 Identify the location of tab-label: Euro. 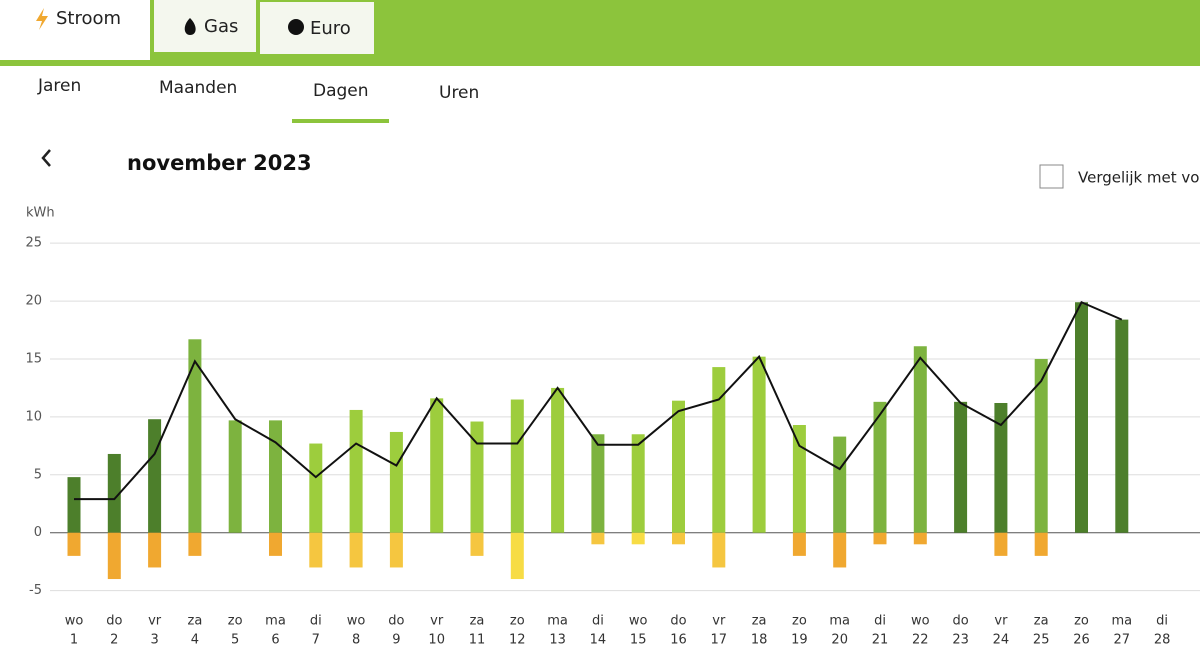
(330, 28).